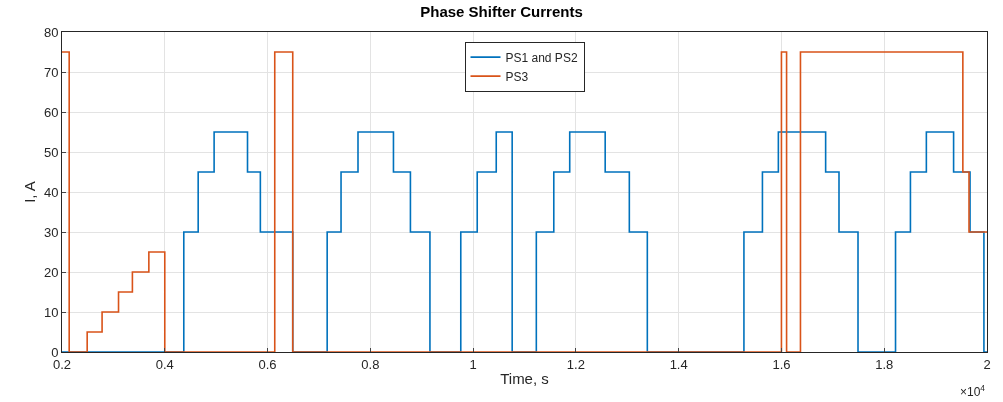  I want to click on chart-title: Phase Shifter Currents, so click(501, 11).